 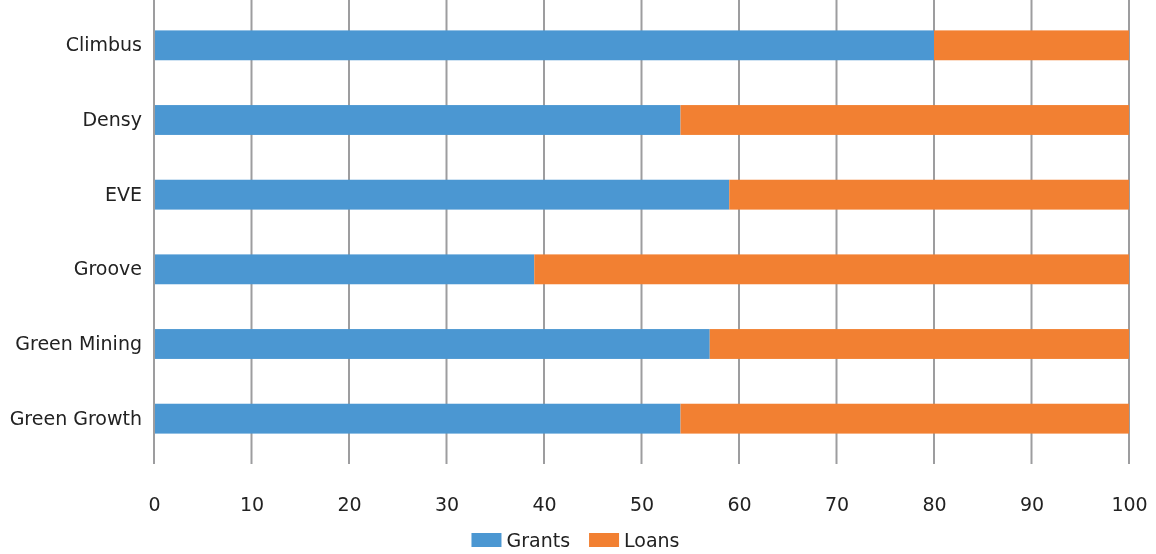 I want to click on y-tick-label: EVE, so click(x=123, y=193).